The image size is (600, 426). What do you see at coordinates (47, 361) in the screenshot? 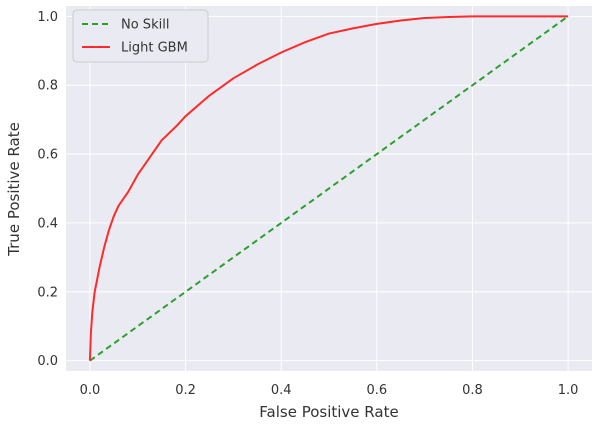
I see `y-tick-label: 0.0` at bounding box center [47, 361].